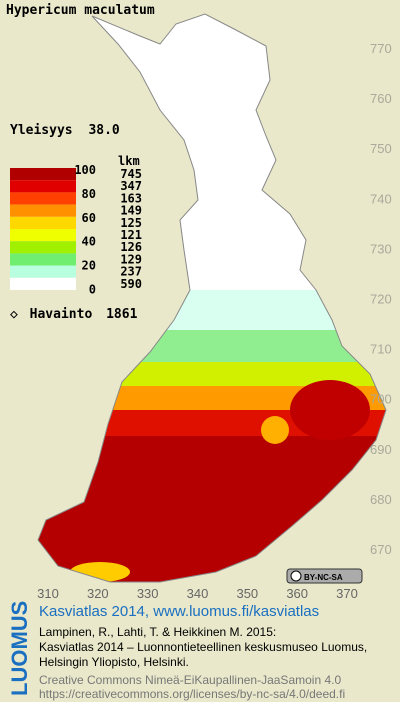  What do you see at coordinates (131, 284) in the screenshot?
I see `legend-count: 590` at bounding box center [131, 284].